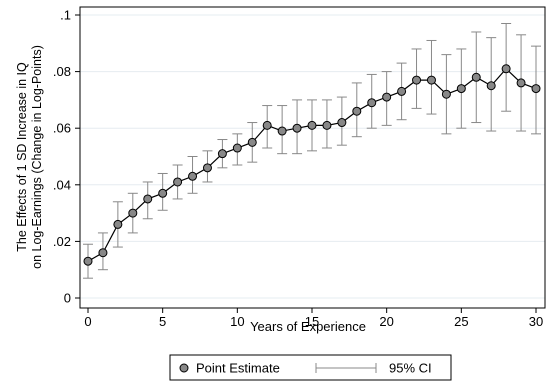  I want to click on x-axis-label: Years of Experience, so click(308, 326).